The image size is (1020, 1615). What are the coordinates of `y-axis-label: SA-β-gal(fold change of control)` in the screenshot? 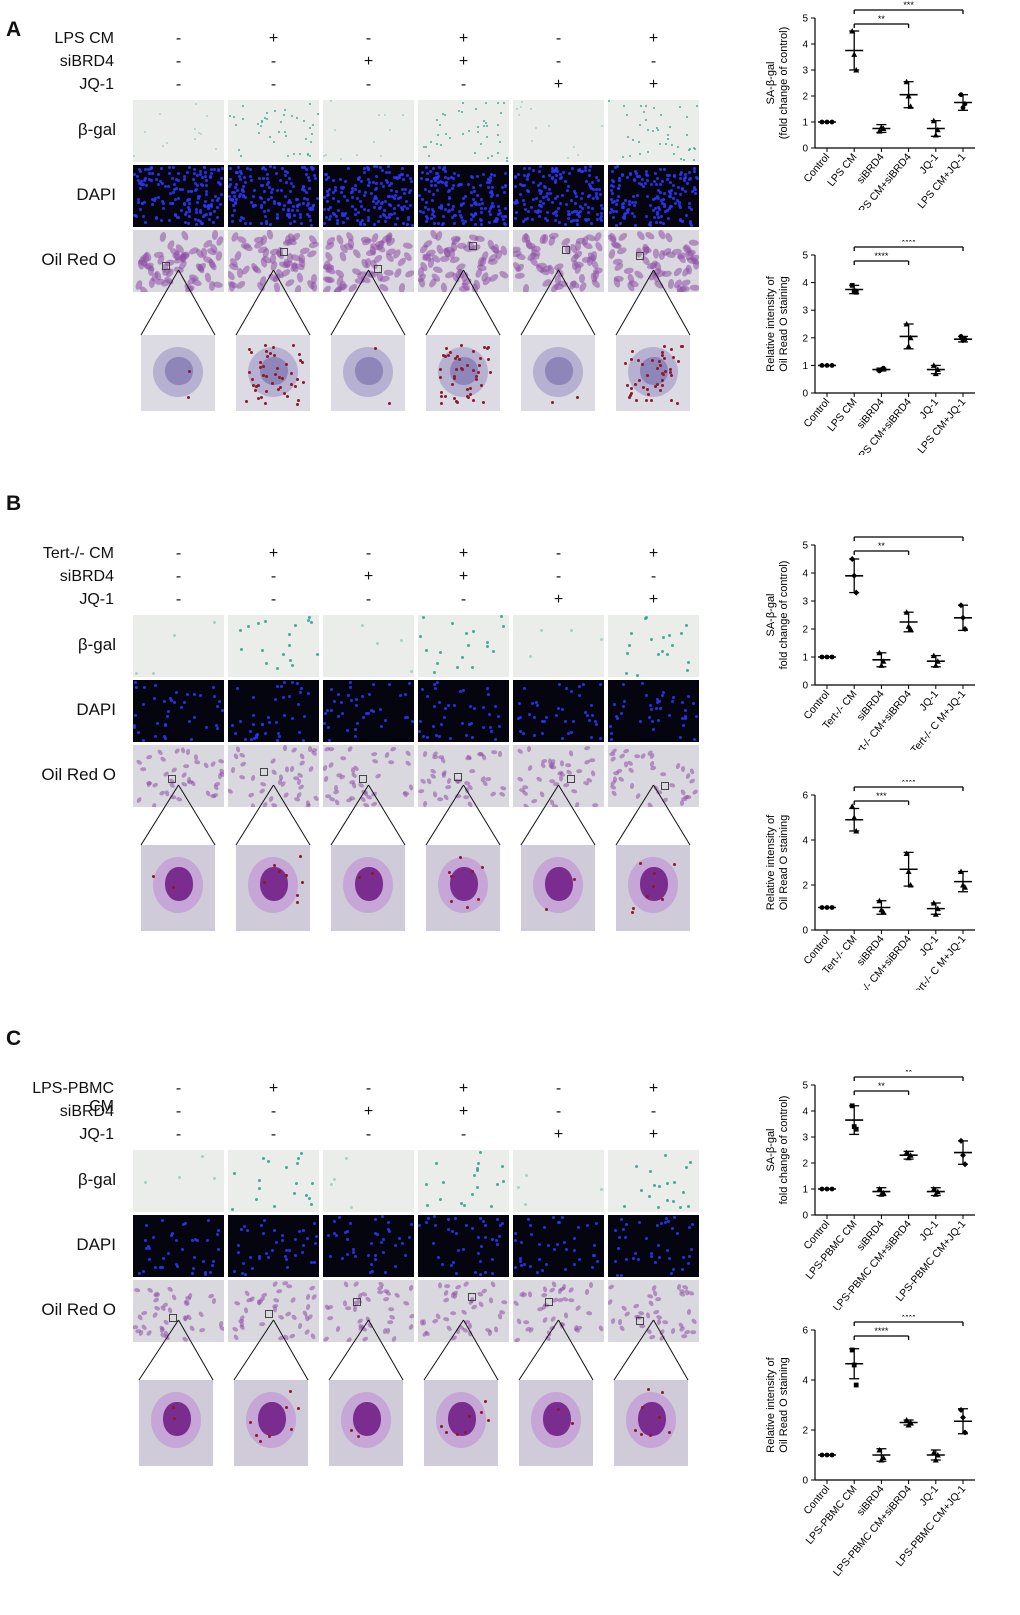 It's located at (777, 83).